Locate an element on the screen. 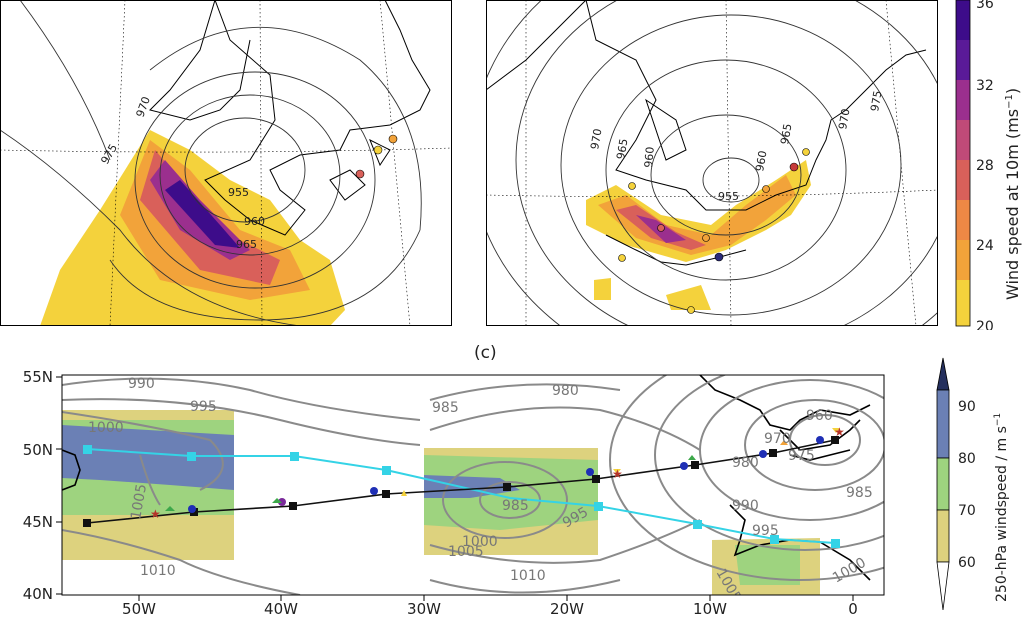  jet-colorbar: 60 70 80 90 250-hPa windspeed / m s−1 is located at coordinates (973, 484).